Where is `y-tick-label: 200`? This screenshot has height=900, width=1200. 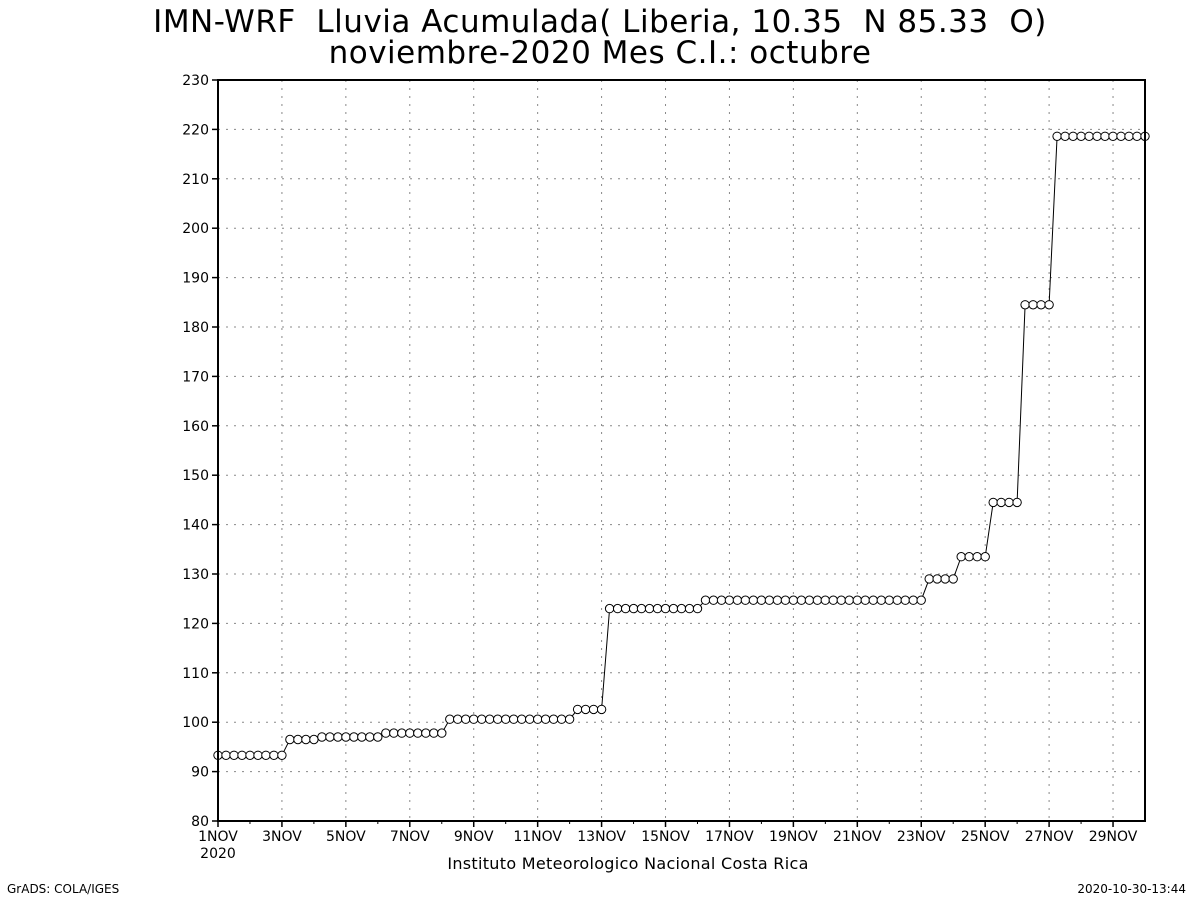 y-tick-label: 200 is located at coordinates (195, 229).